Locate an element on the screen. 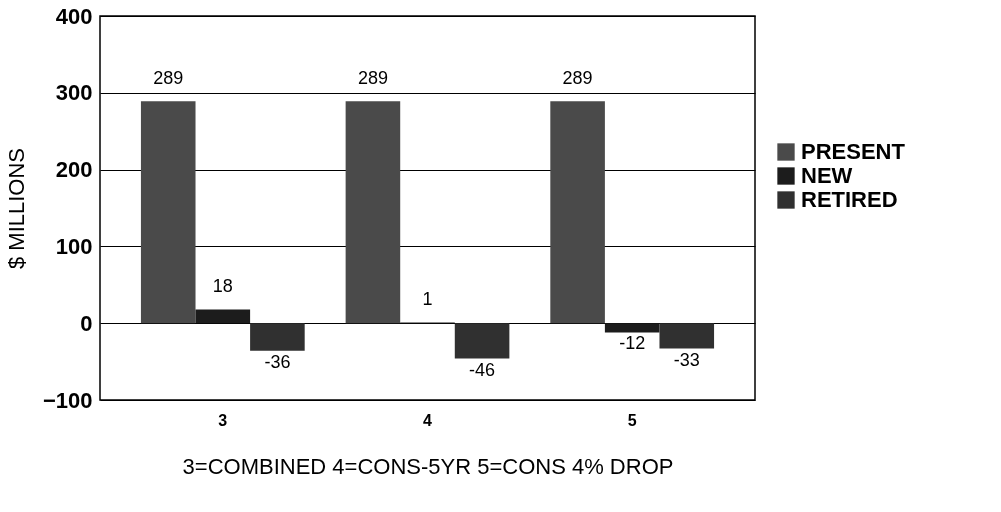  legend-label: NEW is located at coordinates (827, 175).